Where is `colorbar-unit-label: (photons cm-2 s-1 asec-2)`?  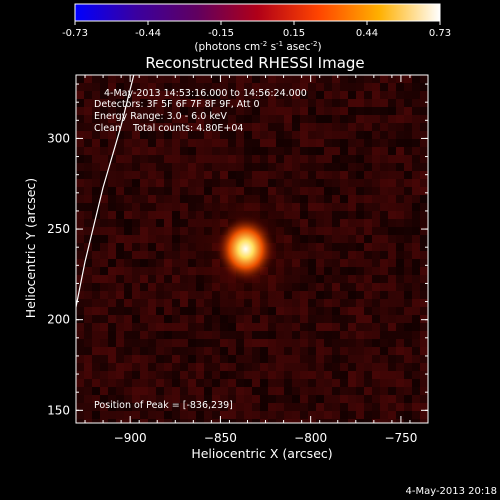
colorbar-unit-label: (photons cm-2 s-1 asec-2) is located at coordinates (257, 46).